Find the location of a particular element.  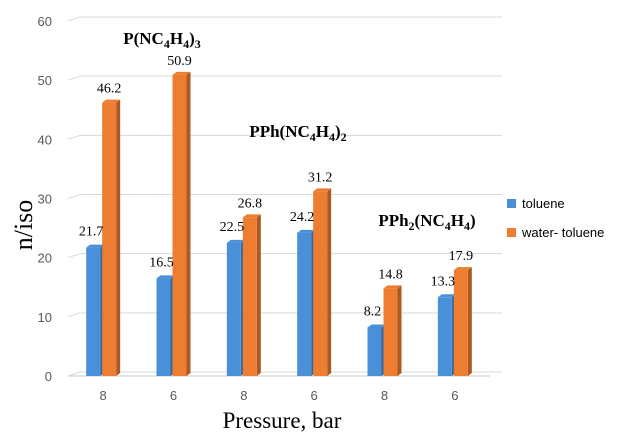

y-tick-label: 10 is located at coordinates (45, 317).